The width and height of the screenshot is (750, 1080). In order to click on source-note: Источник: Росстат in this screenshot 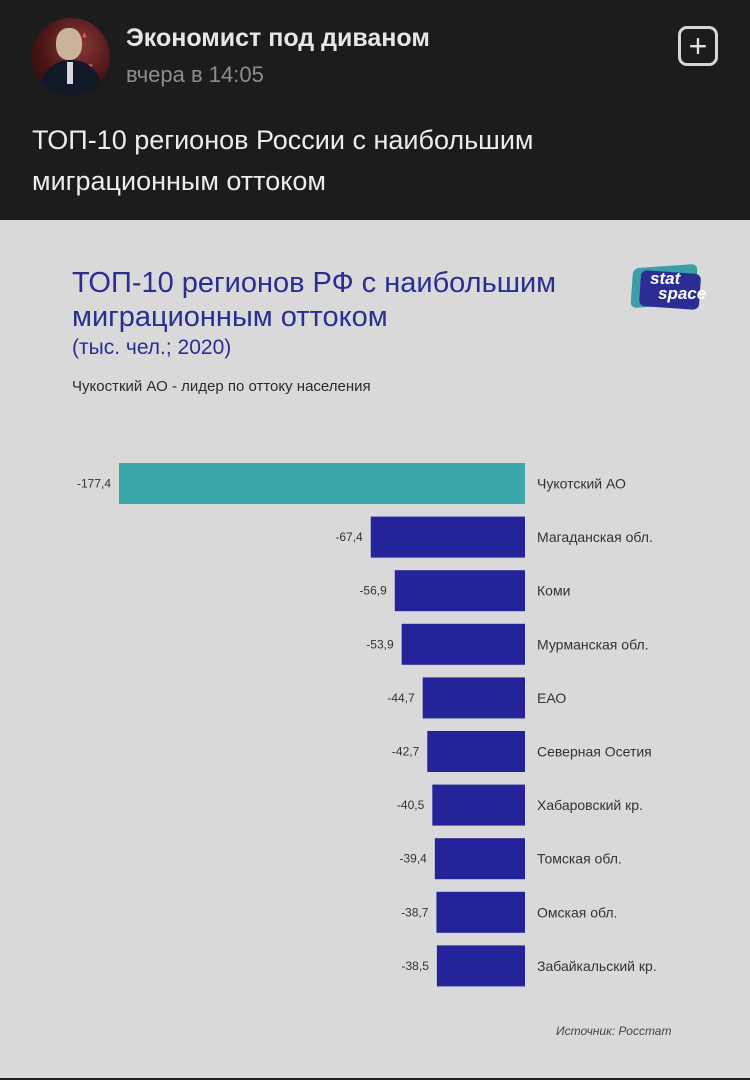, I will do `click(614, 1031)`.